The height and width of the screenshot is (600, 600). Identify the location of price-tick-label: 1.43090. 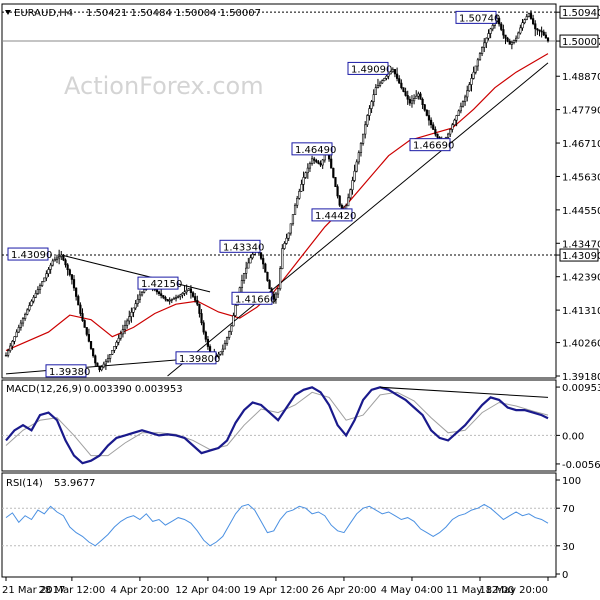
(581, 256).